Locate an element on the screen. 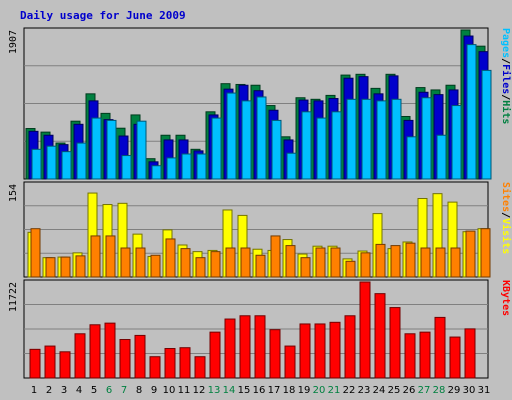 Image resolution: width=512 pixels, height=400 pixels. legend: Sites/Visits is located at coordinates (506, 218).